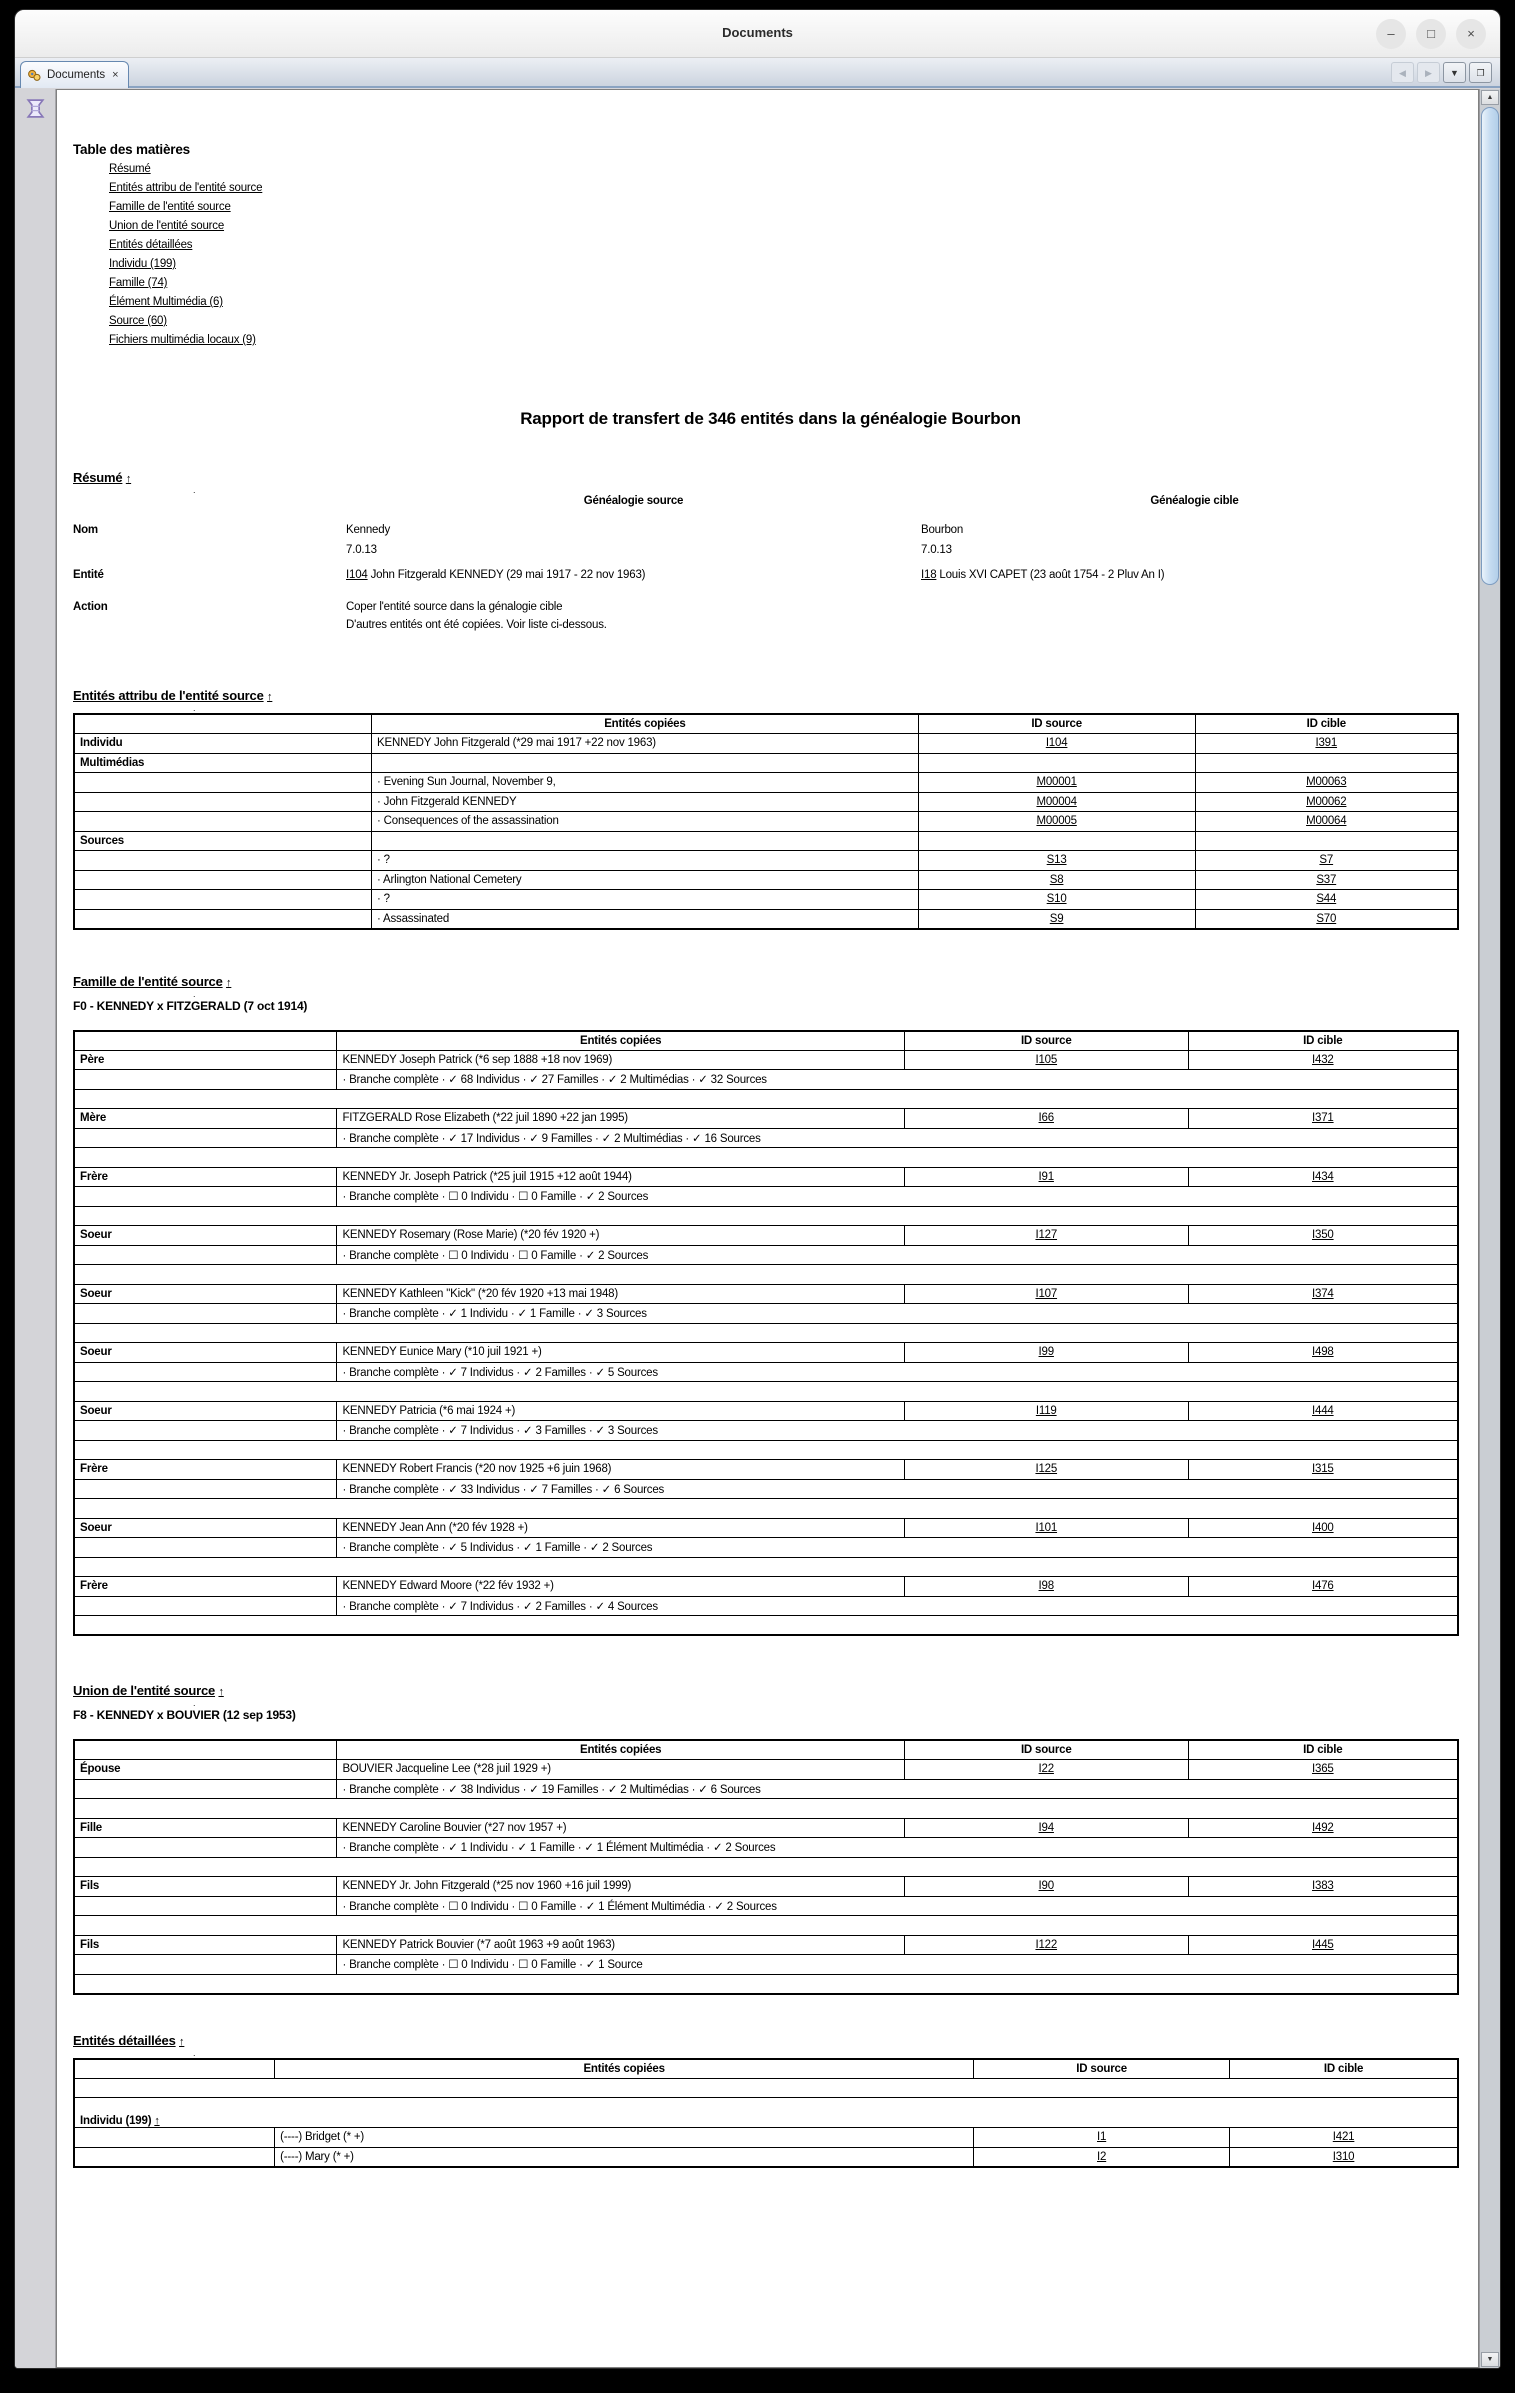 This screenshot has height=2393, width=1515. What do you see at coordinates (1046, 1410) in the screenshot?
I see `id-source-link: I119` at bounding box center [1046, 1410].